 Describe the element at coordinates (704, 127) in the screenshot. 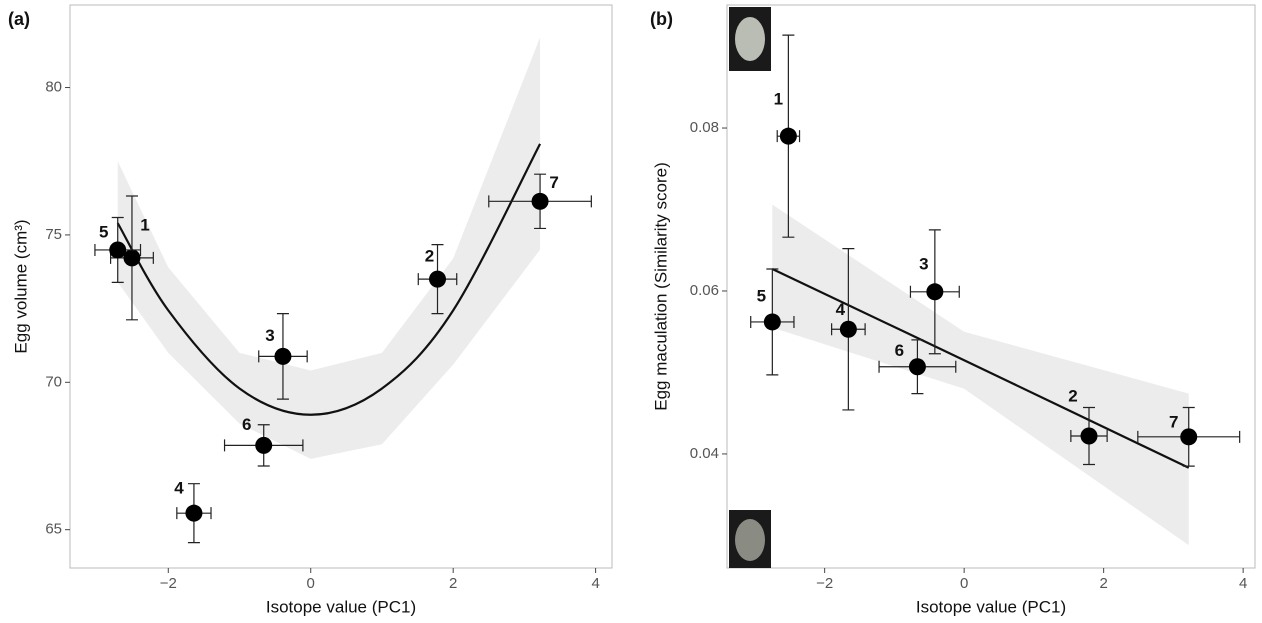

I see `y-tick-label: 0.08` at that location.